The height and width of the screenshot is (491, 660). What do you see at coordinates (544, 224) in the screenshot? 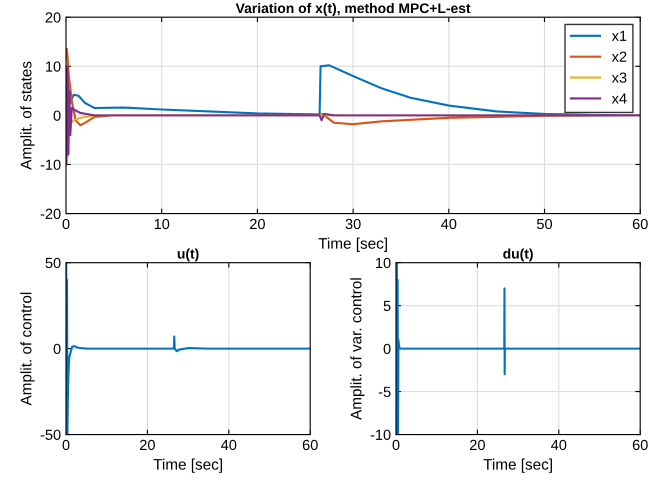
I see `x-tick-label: 50` at bounding box center [544, 224].